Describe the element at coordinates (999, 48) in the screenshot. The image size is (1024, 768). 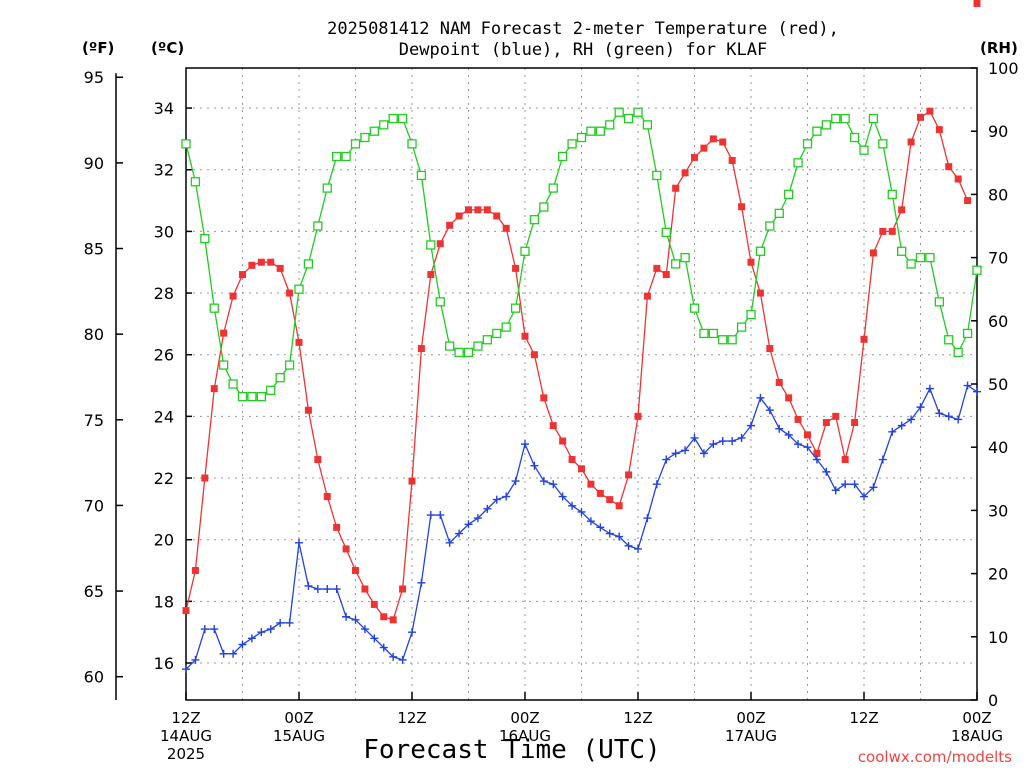
I see `unit-rh-label: (RH)` at that location.